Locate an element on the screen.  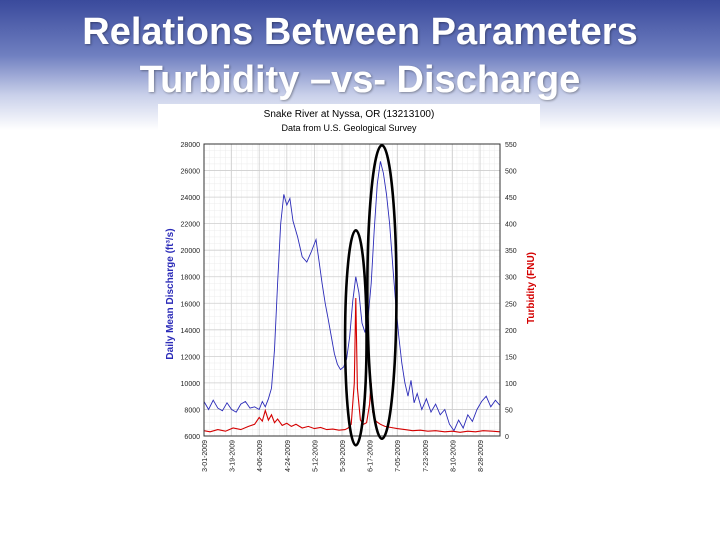
y-tick-label: 20000 is located at coordinates (191, 251).